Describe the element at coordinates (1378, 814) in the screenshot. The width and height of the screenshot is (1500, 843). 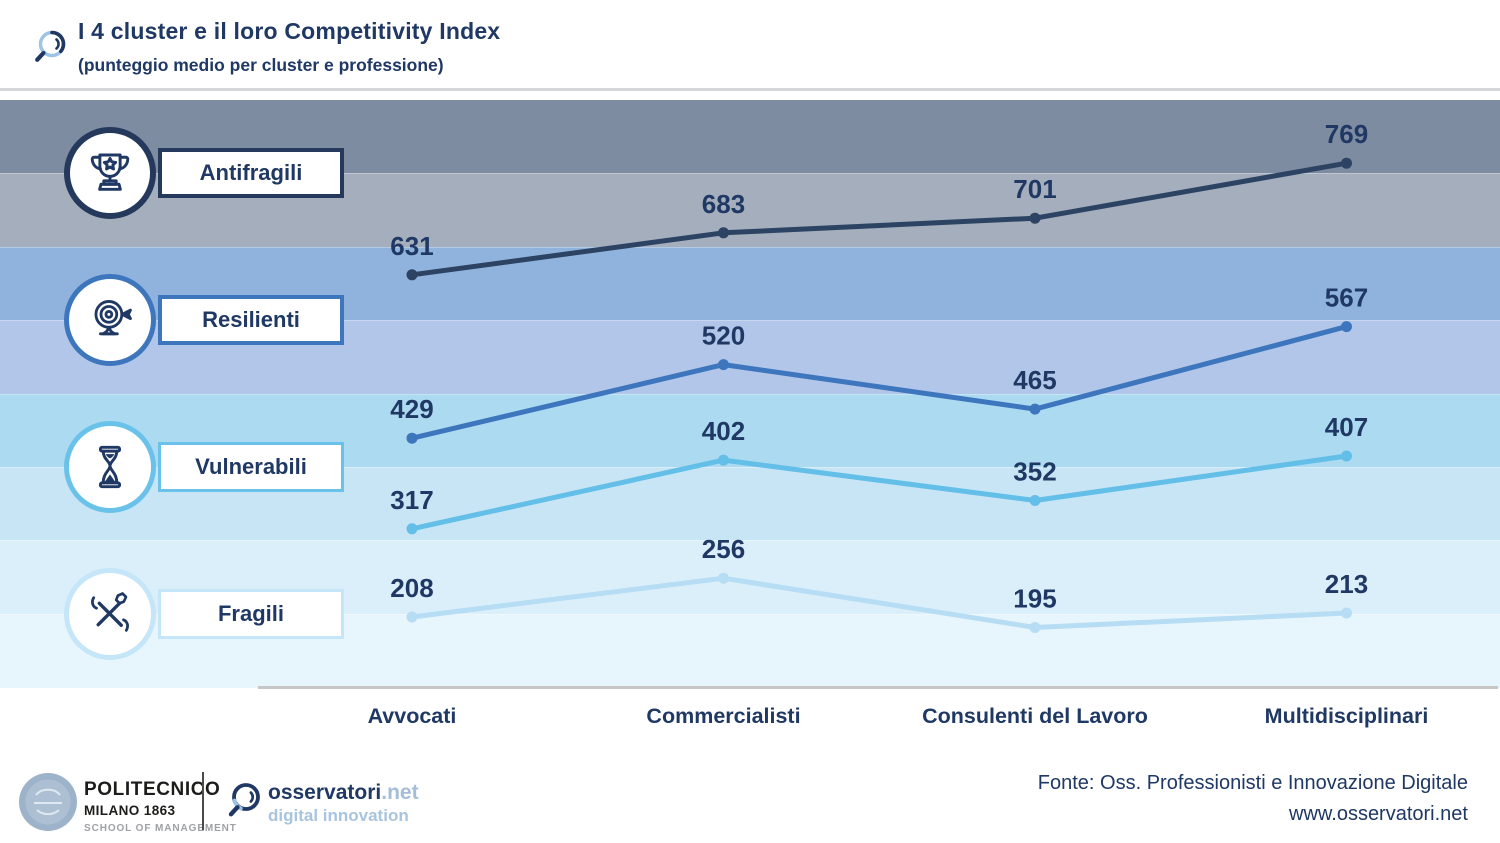
I see `source-url: www.osservatori.net` at that location.